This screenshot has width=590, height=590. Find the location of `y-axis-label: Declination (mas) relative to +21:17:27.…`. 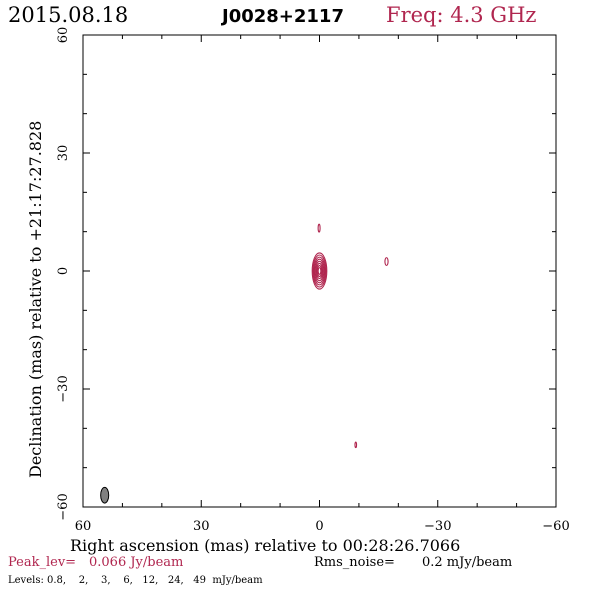

y-axis-label: Declination (mas) relative to +21:17:27.… is located at coordinates (35, 299).